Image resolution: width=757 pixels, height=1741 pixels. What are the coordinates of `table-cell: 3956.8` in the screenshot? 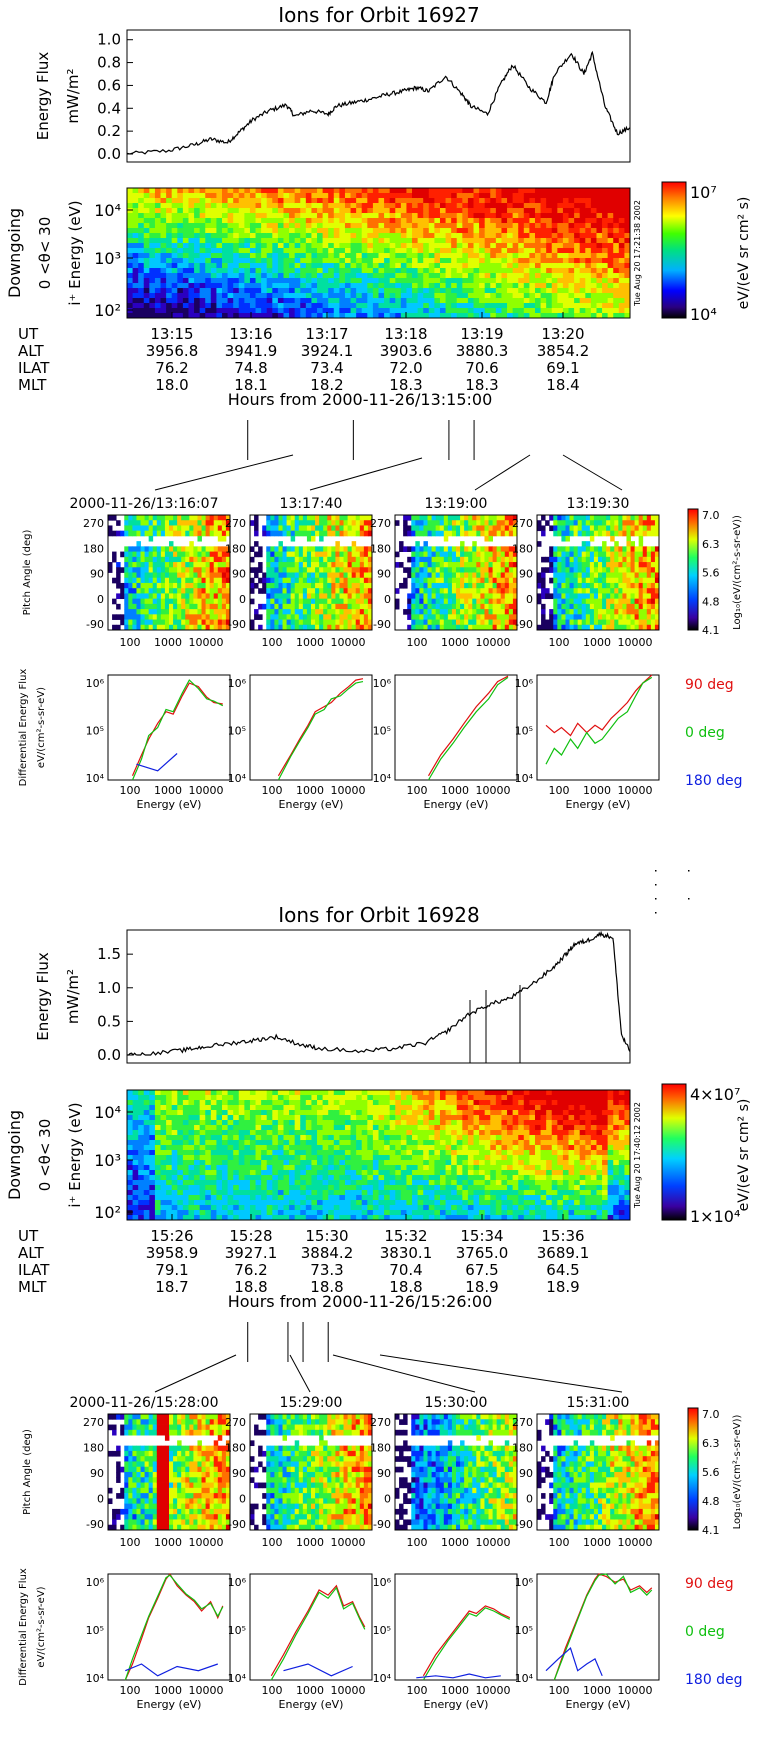 It's located at (172, 351).